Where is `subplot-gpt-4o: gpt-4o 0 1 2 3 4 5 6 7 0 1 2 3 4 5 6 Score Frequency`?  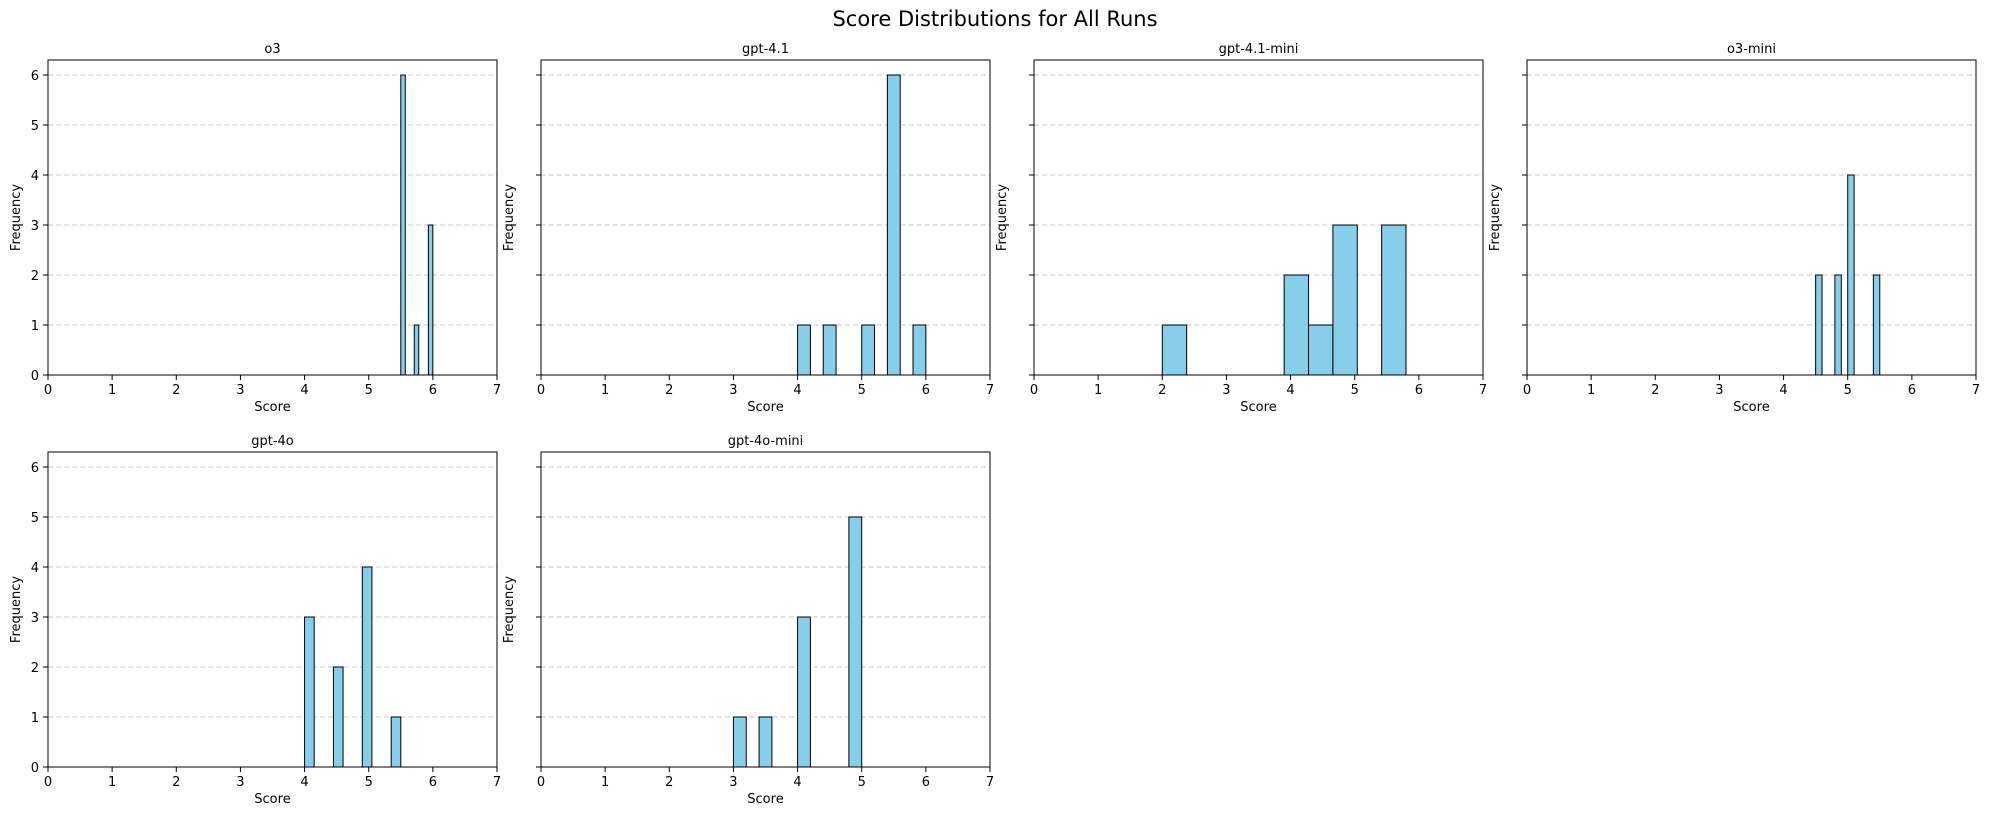 subplot-gpt-4o: gpt-4o 0 1 2 3 4 5 6 7 0 1 2 3 4 5 6 Score Frequency is located at coordinates (255, 620).